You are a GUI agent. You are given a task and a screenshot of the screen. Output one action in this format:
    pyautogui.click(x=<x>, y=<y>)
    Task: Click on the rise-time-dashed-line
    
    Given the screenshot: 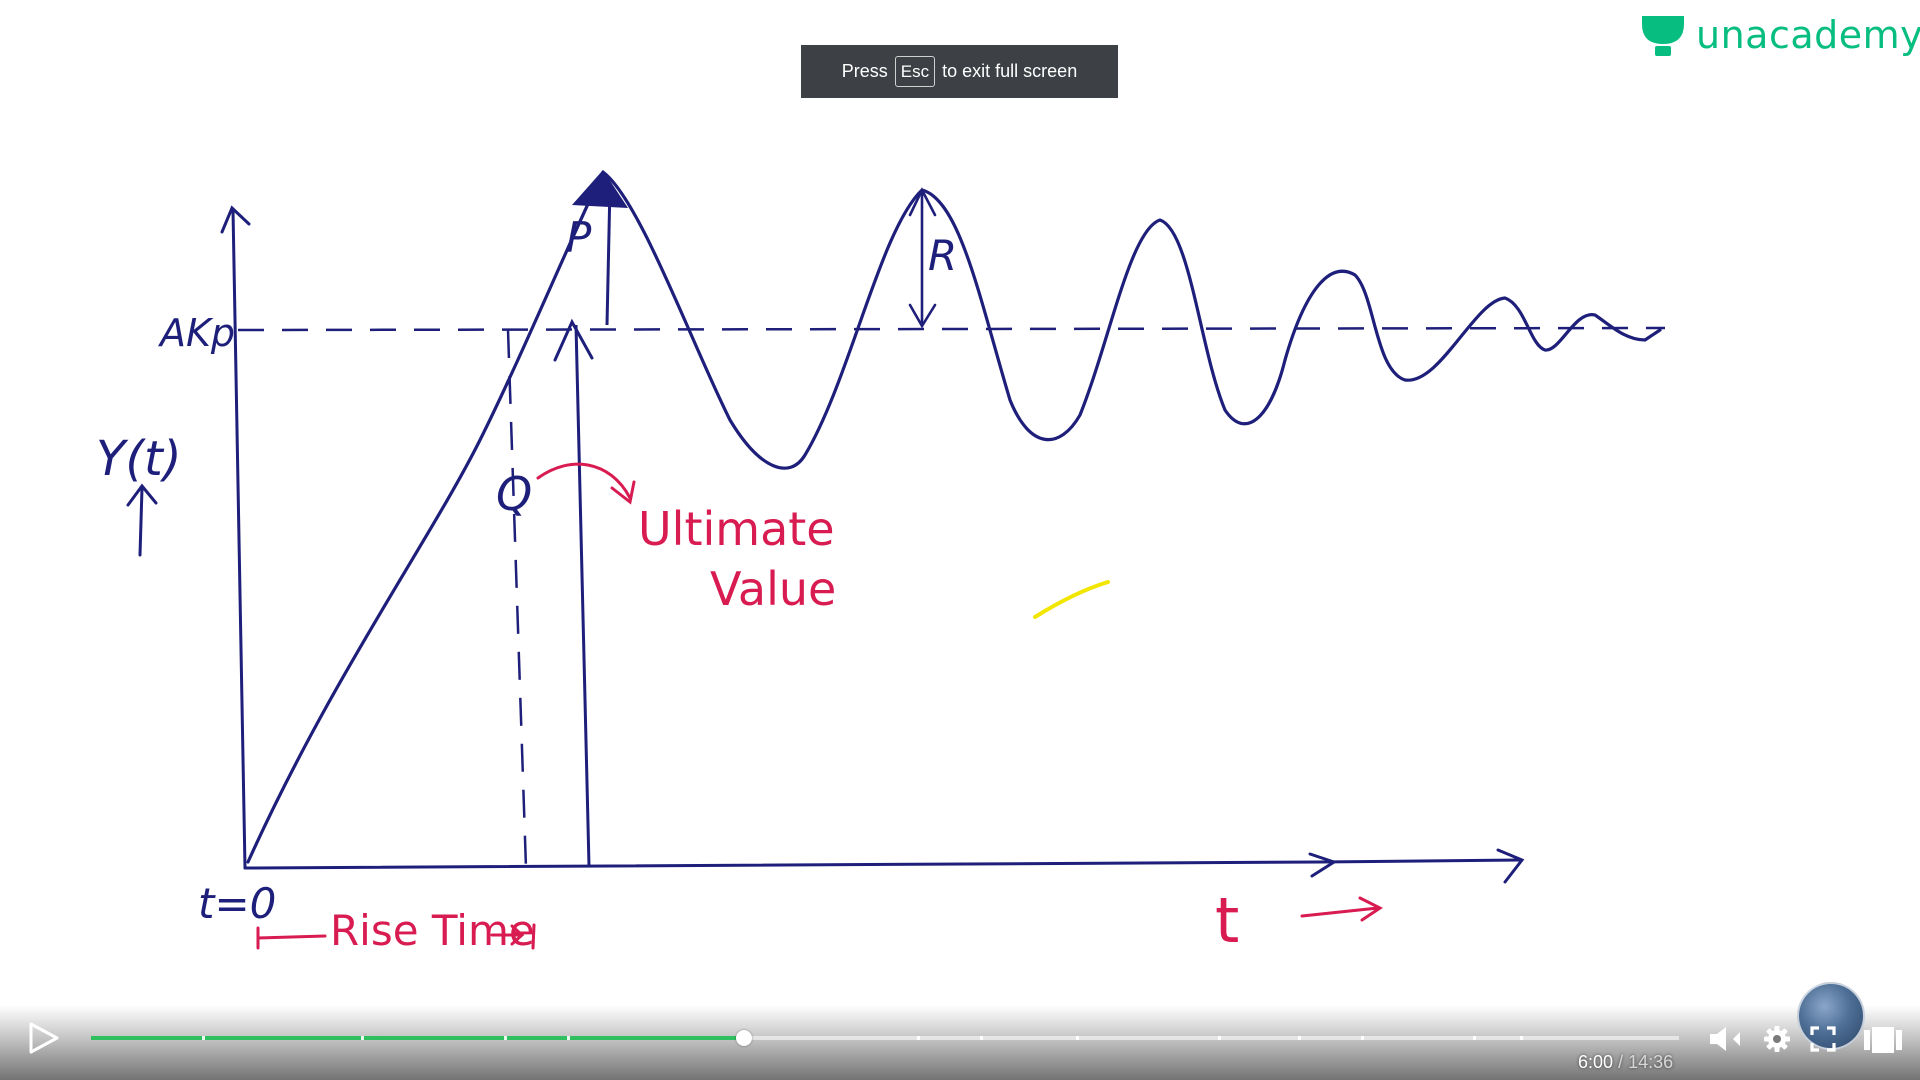 What is the action you would take?
    pyautogui.click(x=517, y=599)
    